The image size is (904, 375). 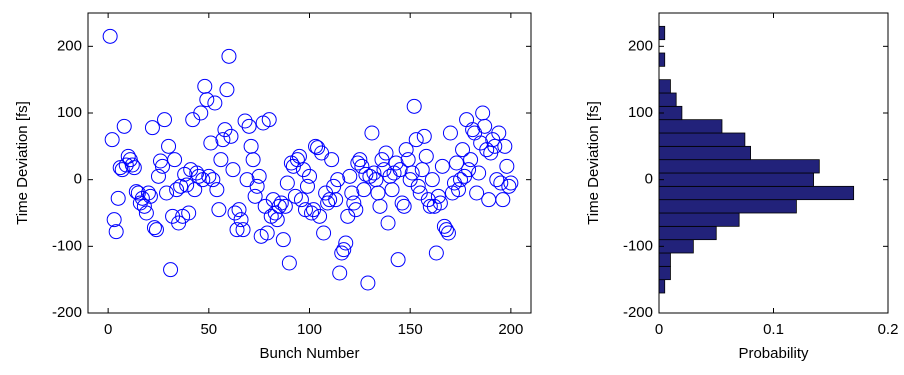 I want to click on x-axis-label: Bunch Number, so click(x=309, y=353).